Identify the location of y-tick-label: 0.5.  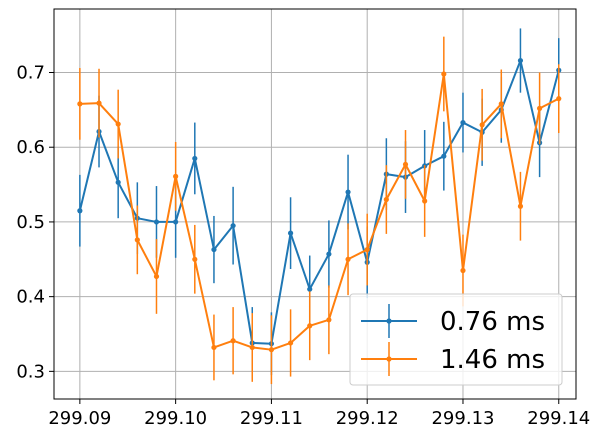
(30, 222).